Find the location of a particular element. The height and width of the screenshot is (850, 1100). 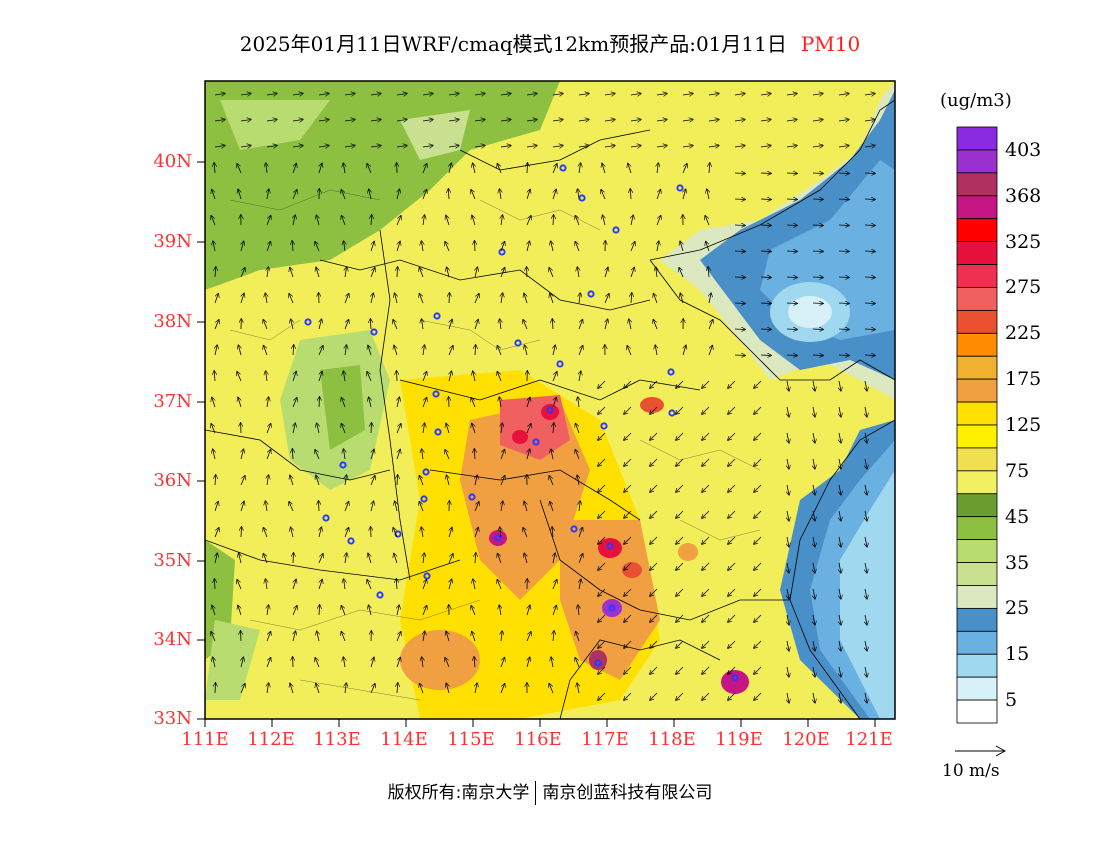

footer-separator is located at coordinates (536, 793).